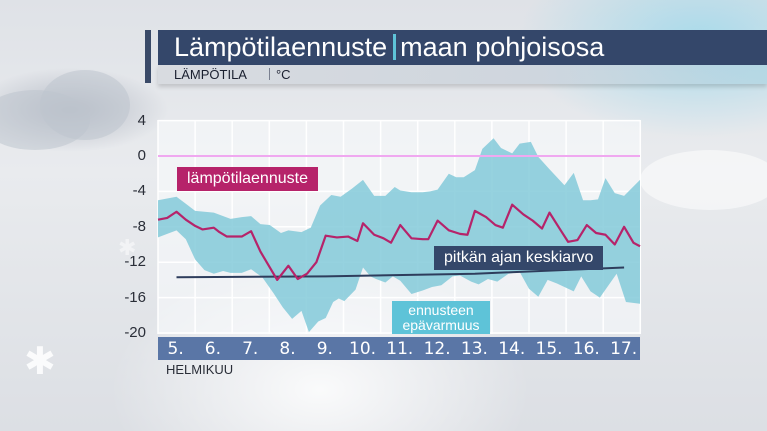 The width and height of the screenshot is (767, 431). I want to click on subtitle-label: LÄMPÖTILA, so click(210, 74).